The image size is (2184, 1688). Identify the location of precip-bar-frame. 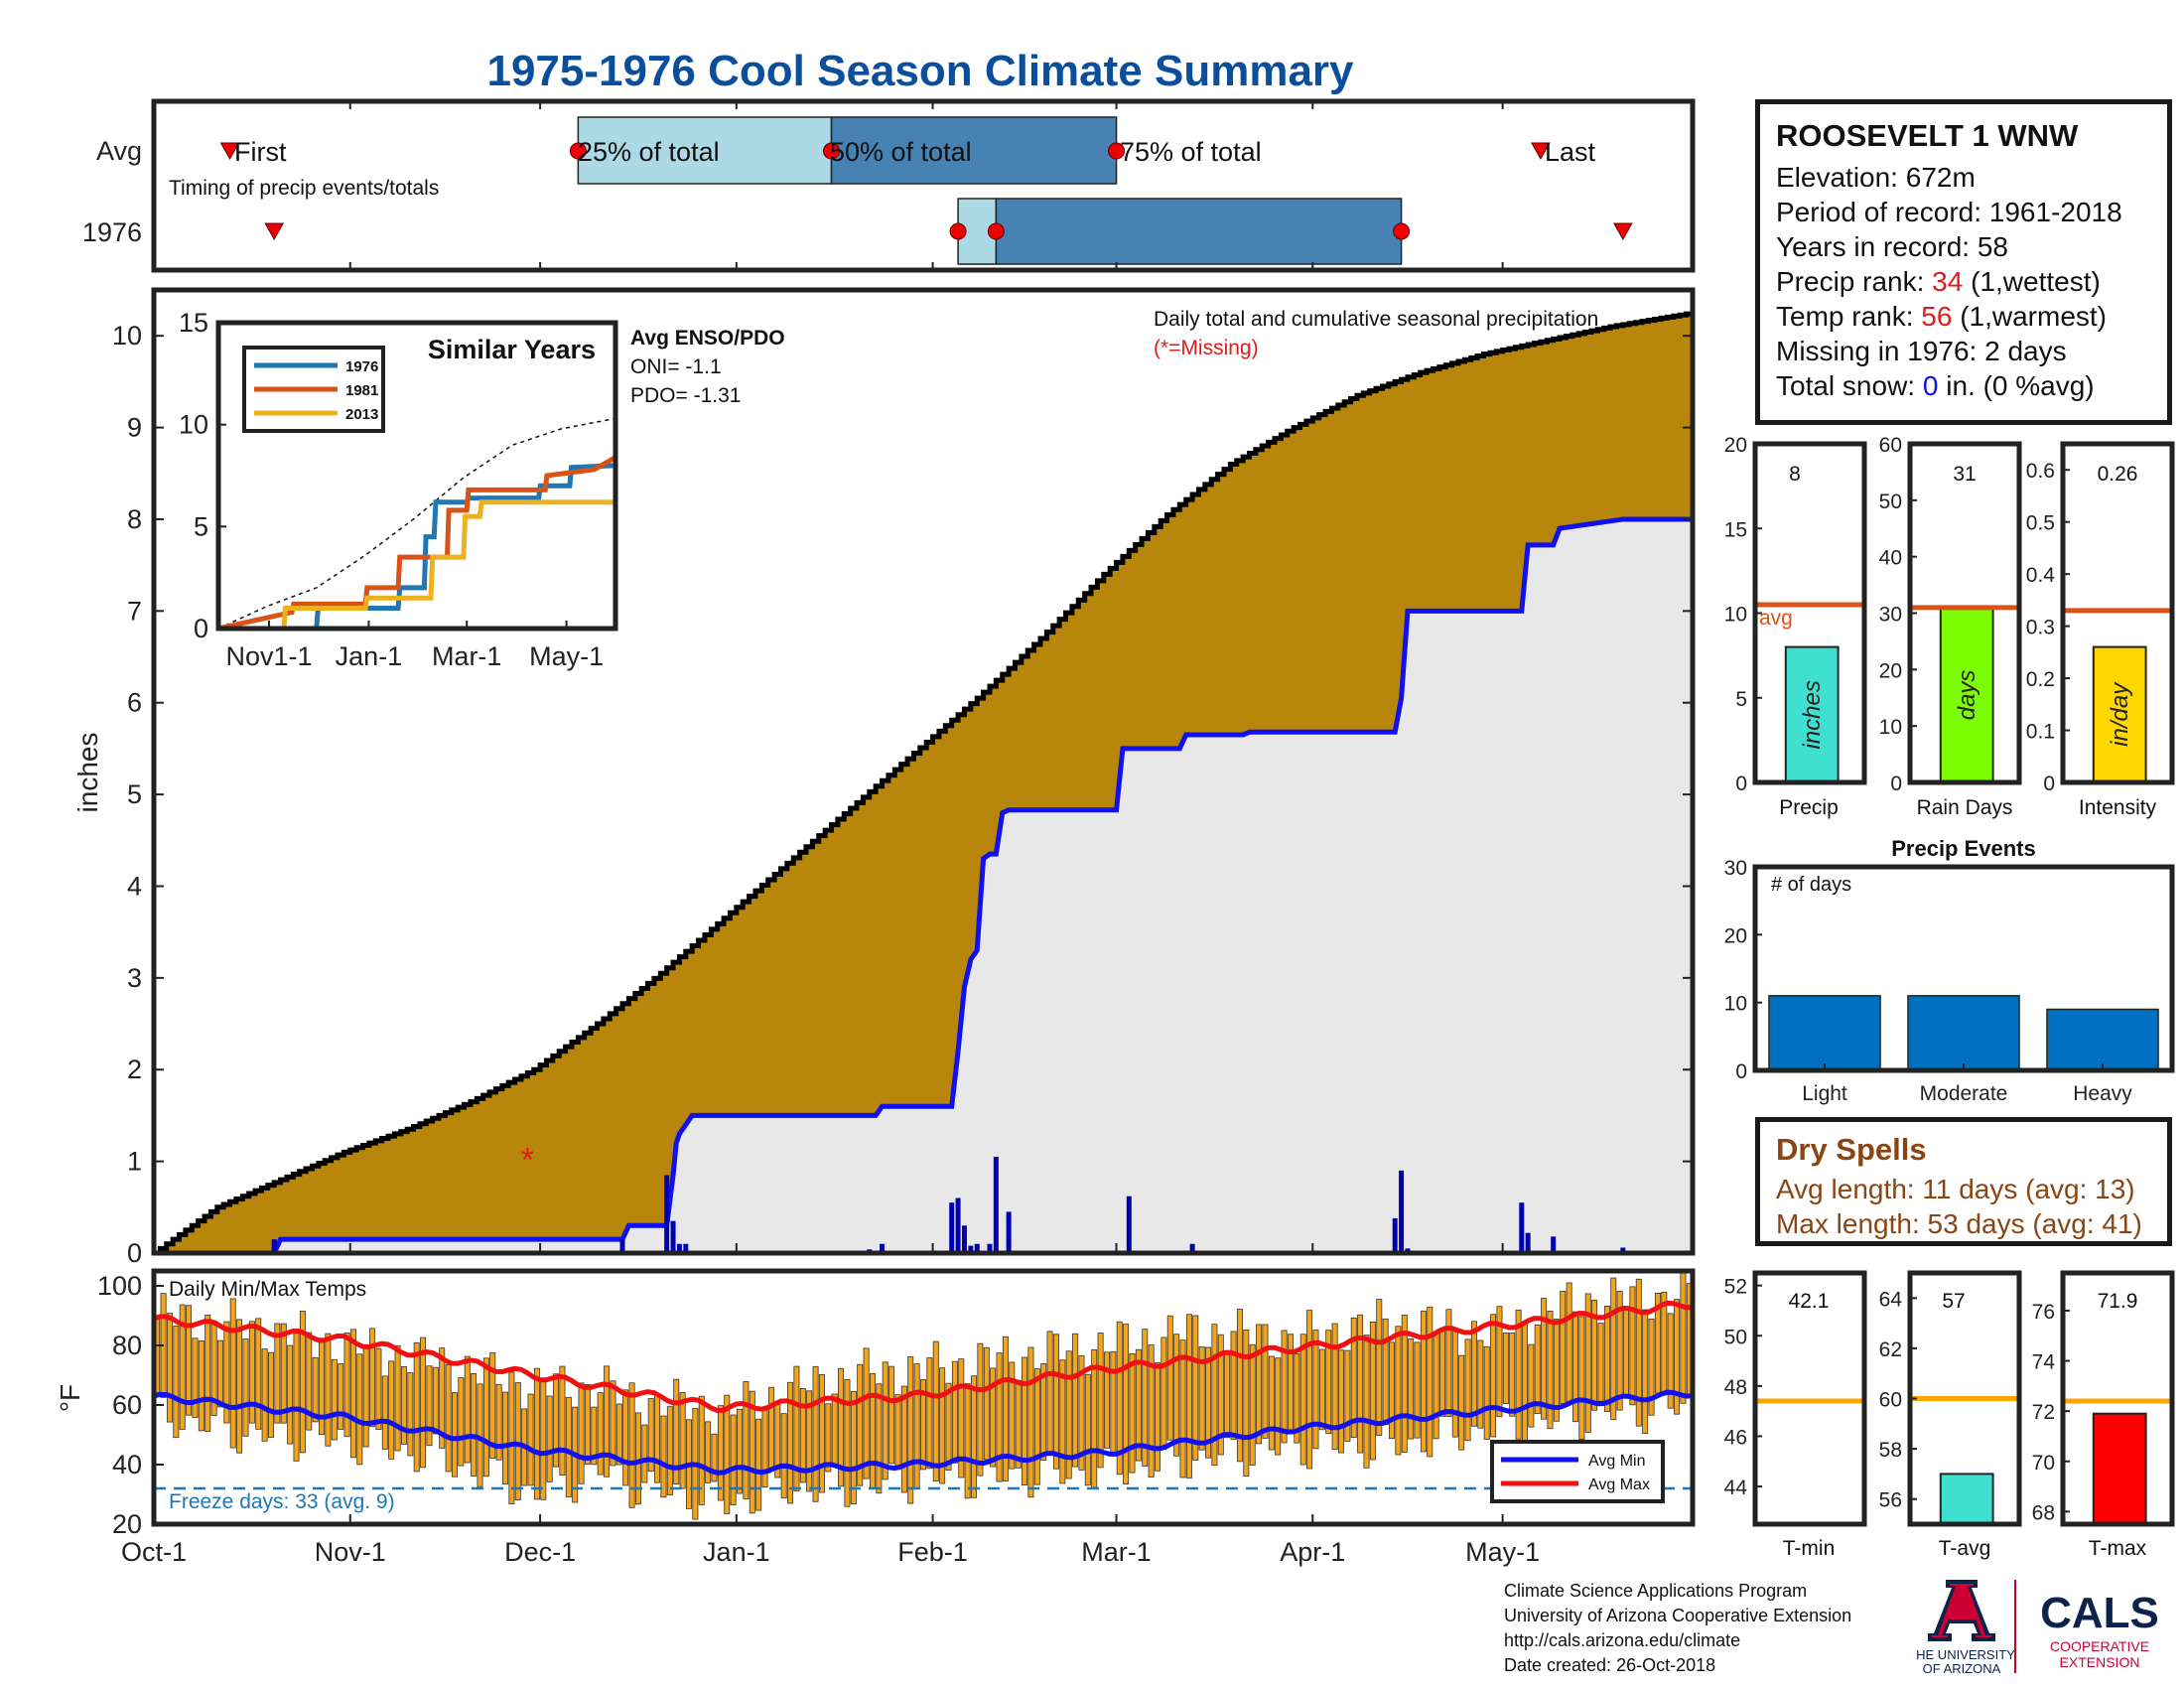
(1809, 613).